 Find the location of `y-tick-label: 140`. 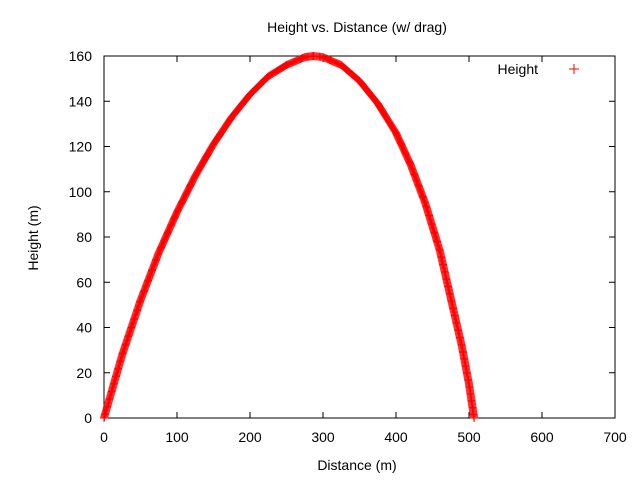

y-tick-label: 140 is located at coordinates (81, 101).